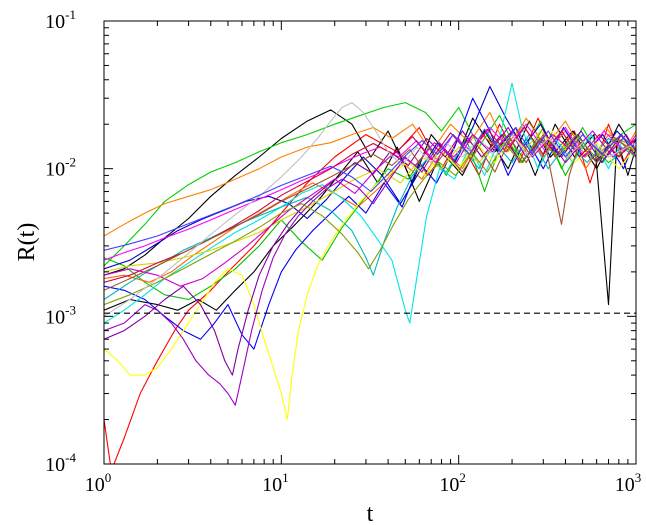  I want to click on y-tick-label: 10⁻⁴, so click(60, 463).